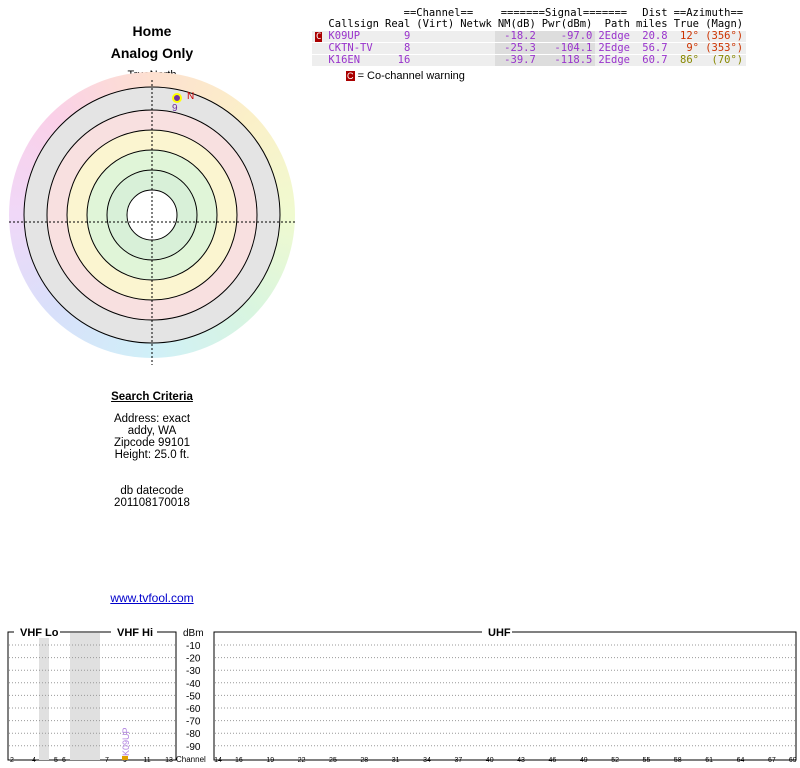 This screenshot has height=768, width=800. I want to click on channel-label: 4, so click(34, 760).